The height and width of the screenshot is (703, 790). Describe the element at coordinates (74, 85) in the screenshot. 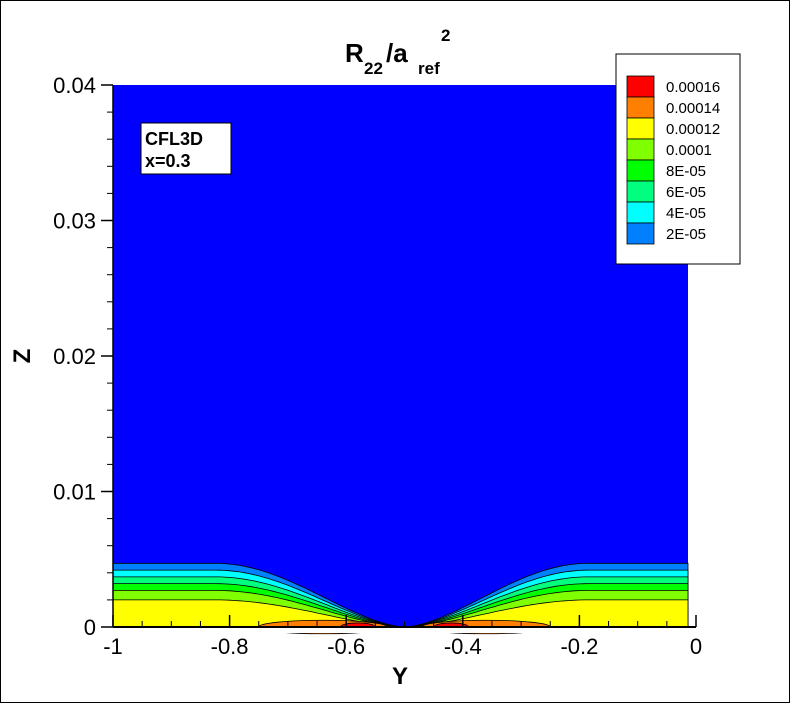

I see `y-tick-label: 0.04` at that location.